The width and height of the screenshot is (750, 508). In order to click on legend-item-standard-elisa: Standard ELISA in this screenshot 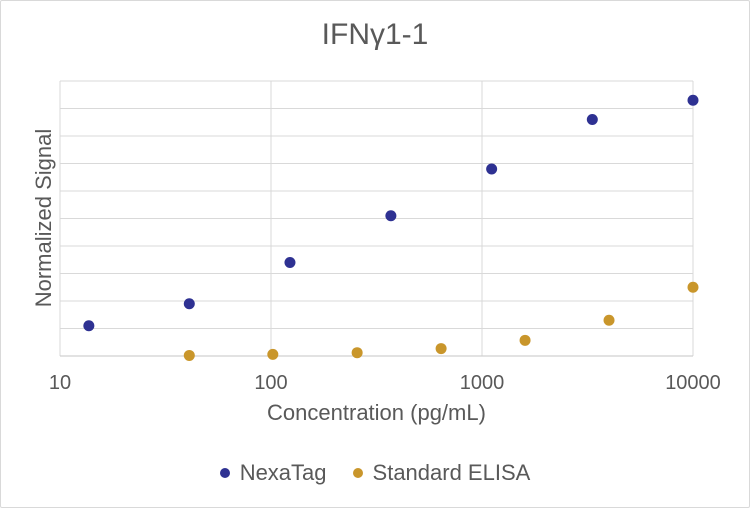, I will do `click(441, 473)`.